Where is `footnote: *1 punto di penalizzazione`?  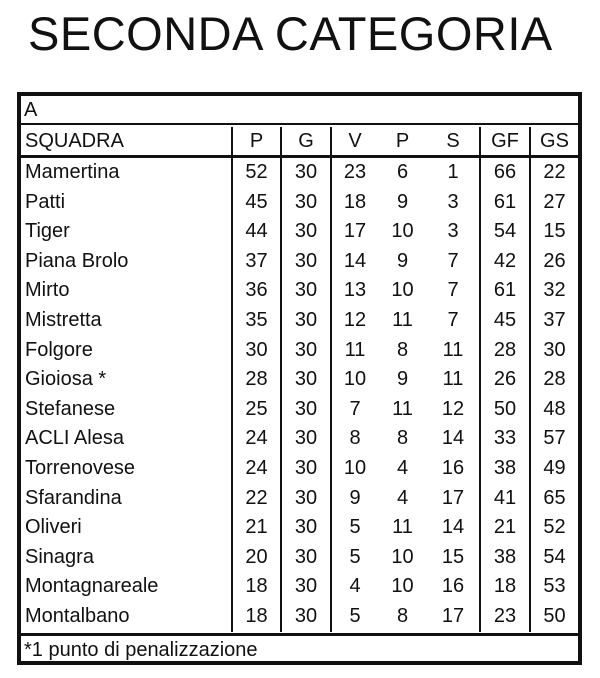 footnote: *1 punto di penalizzazione is located at coordinates (299, 647).